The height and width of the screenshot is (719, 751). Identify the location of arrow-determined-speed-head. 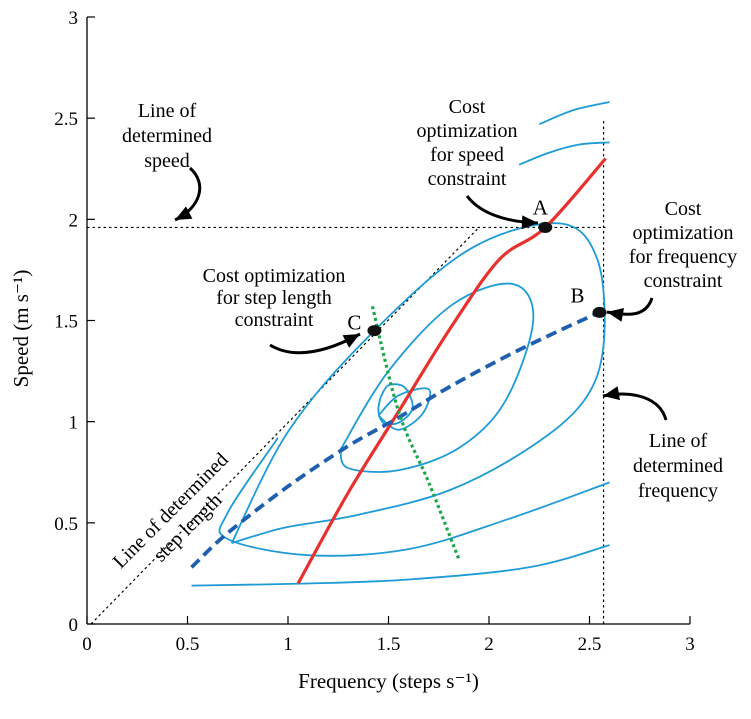
(184, 213).